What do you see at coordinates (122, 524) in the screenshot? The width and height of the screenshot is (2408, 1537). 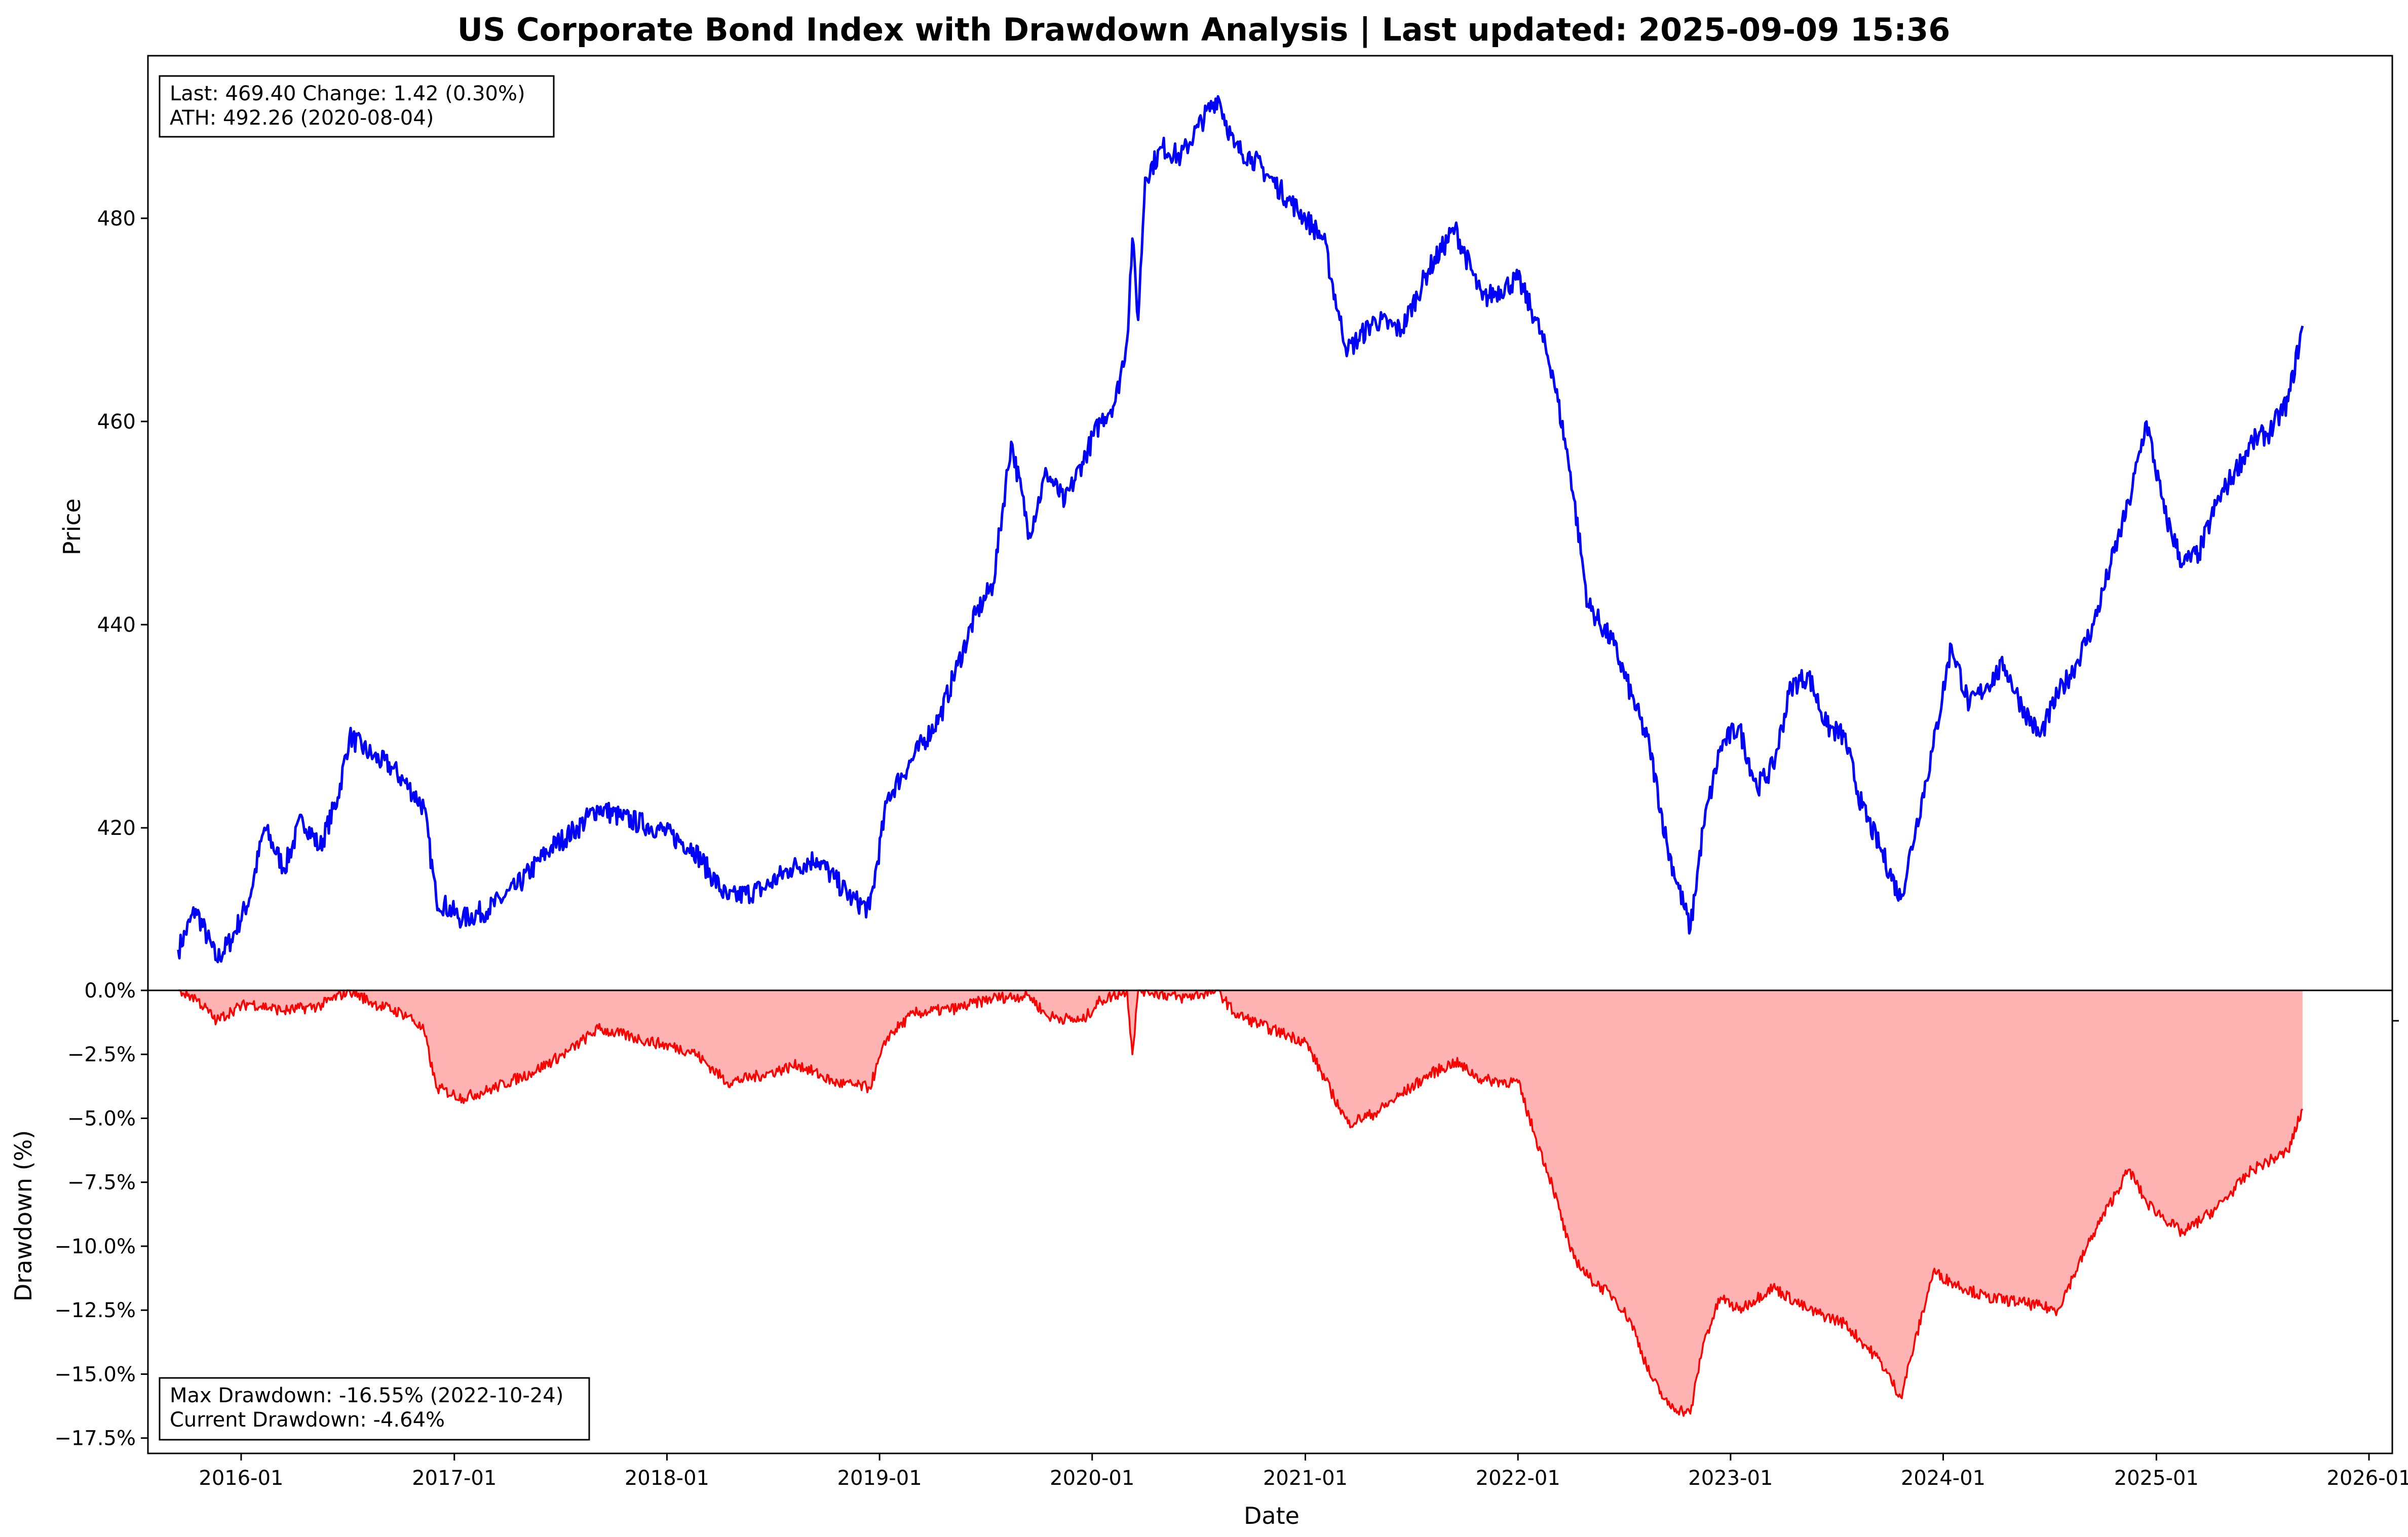 I see `price-y-ticks: 420 440 460 480` at bounding box center [122, 524].